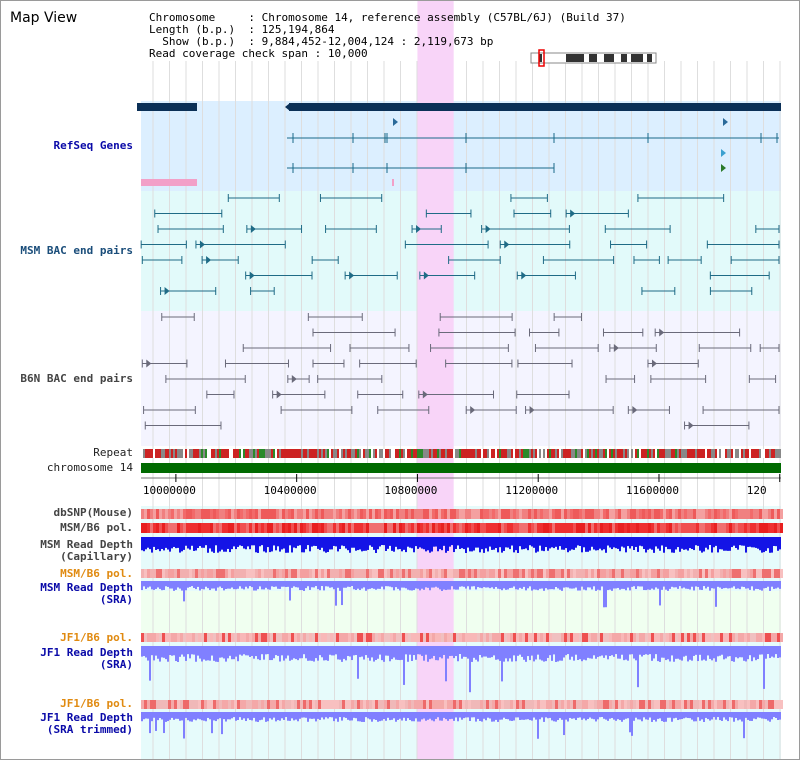 The image size is (800, 760). What do you see at coordinates (96, 527) in the screenshot?
I see `track-label-msm-pol-1: MSM/B6 pol.` at bounding box center [96, 527].